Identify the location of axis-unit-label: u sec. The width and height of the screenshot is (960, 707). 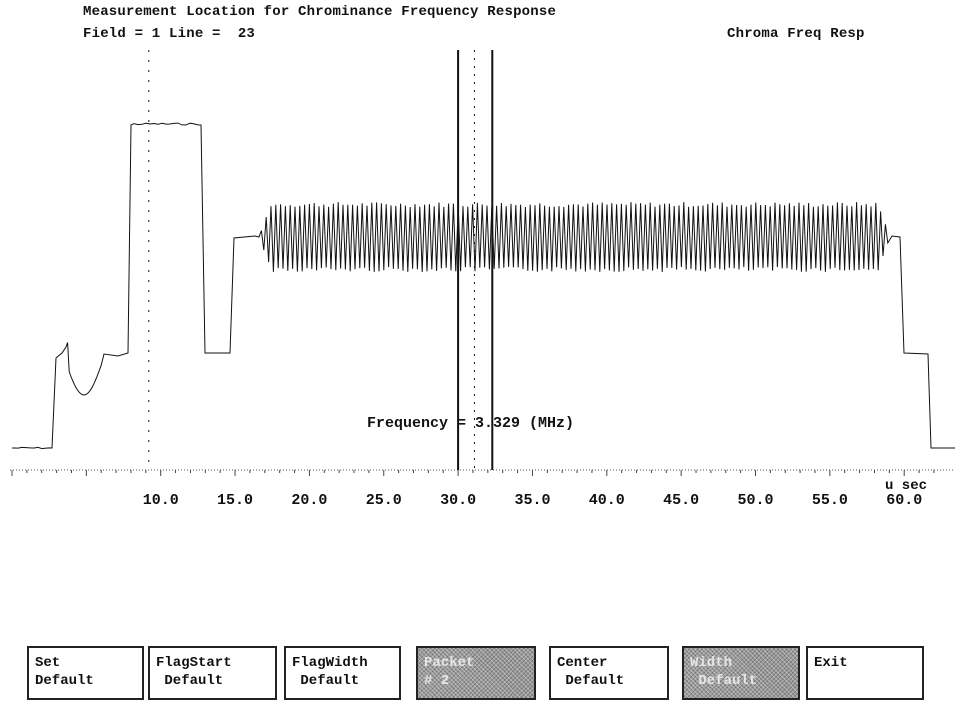
(906, 486).